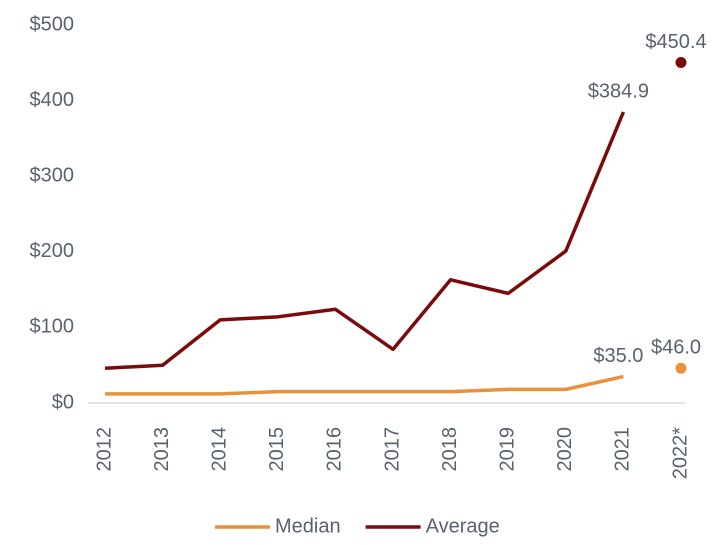  Describe the element at coordinates (308, 526) in the screenshot. I see `legend-label: Median` at that location.